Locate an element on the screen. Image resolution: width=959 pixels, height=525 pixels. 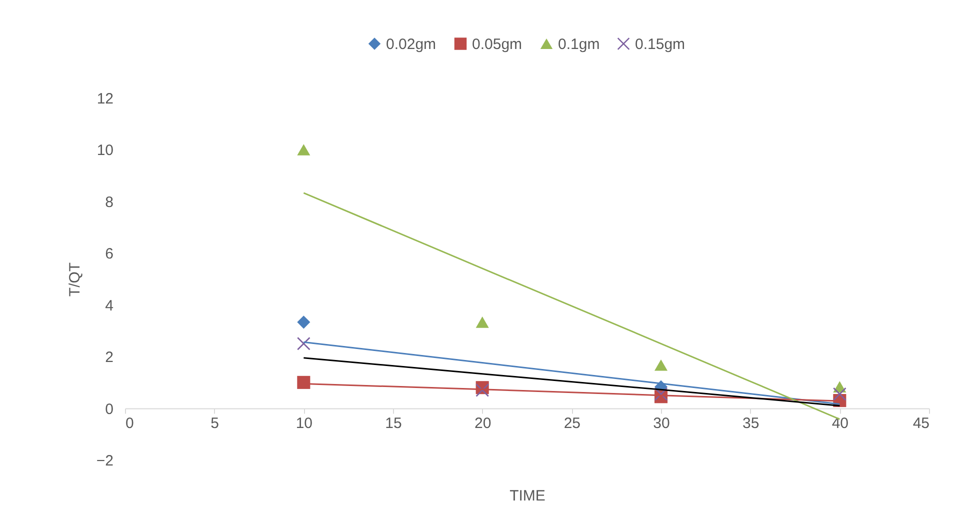
y-tick-label: 0 is located at coordinates (109, 409).